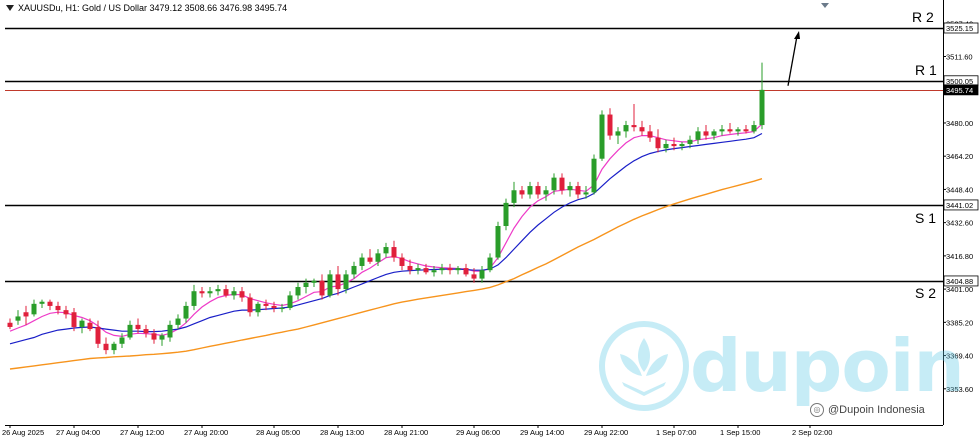 Image resolution: width=980 pixels, height=438 pixels. Describe the element at coordinates (792, 60) in the screenshot. I see `forecast-arrow-line` at that location.